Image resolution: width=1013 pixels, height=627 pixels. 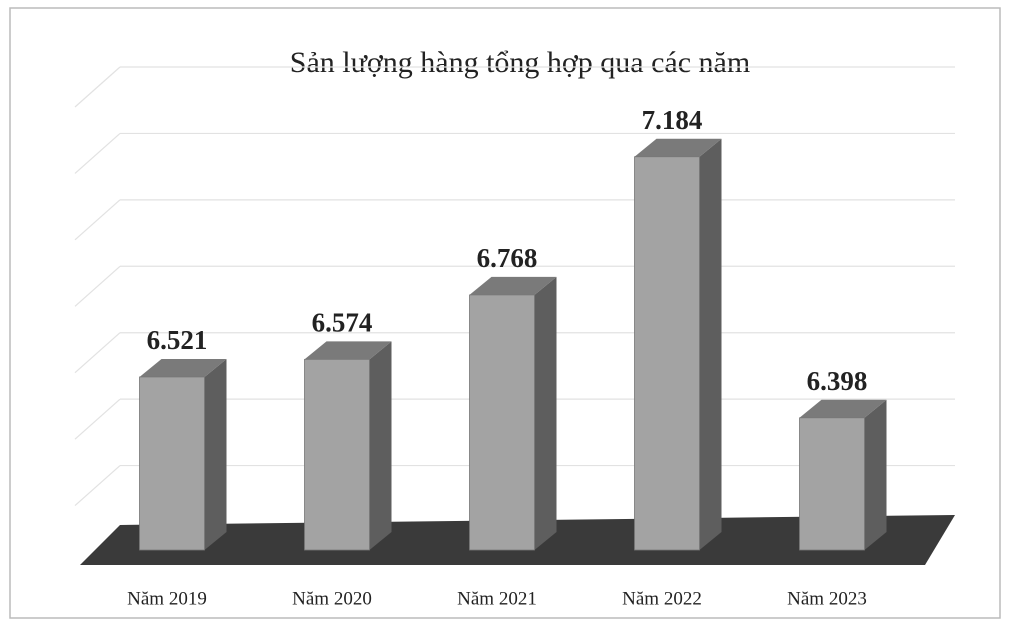 What do you see at coordinates (507, 258) in the screenshot?
I see `data-label: 6.768` at bounding box center [507, 258].